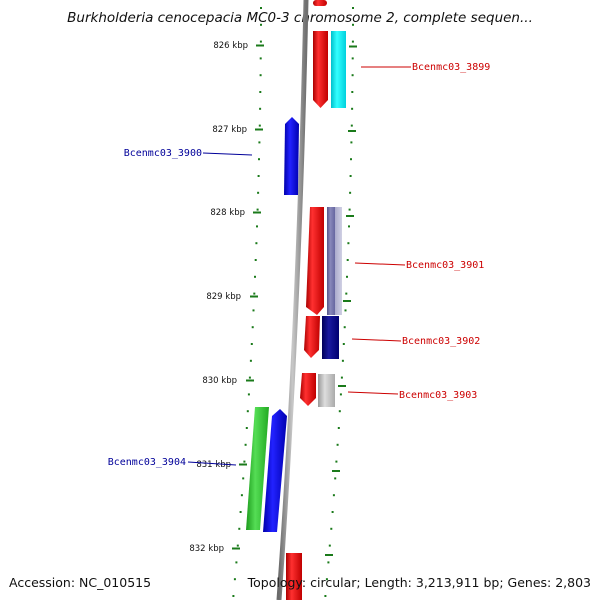  I want to click on gene-label-bcenmc03-3903: Bcenmc03_3903, so click(438, 395).